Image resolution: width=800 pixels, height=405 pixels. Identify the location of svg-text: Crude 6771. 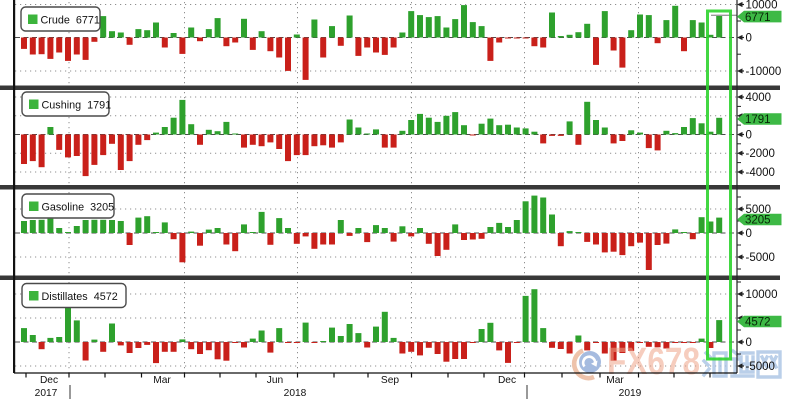
(70, 20).